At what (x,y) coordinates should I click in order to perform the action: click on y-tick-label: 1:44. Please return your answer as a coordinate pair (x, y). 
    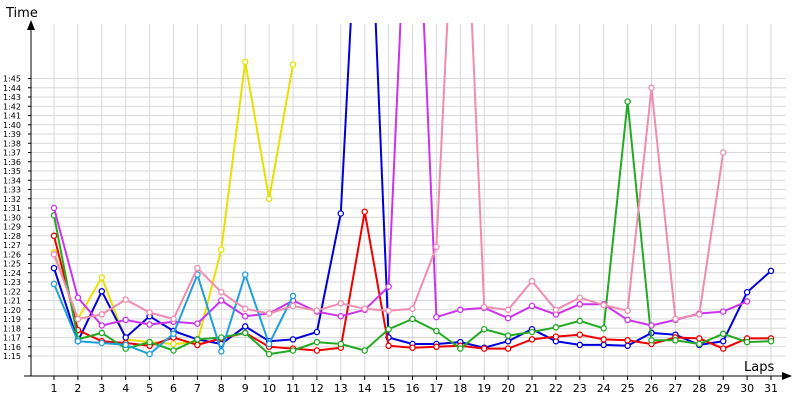
    Looking at the image, I should click on (12, 88).